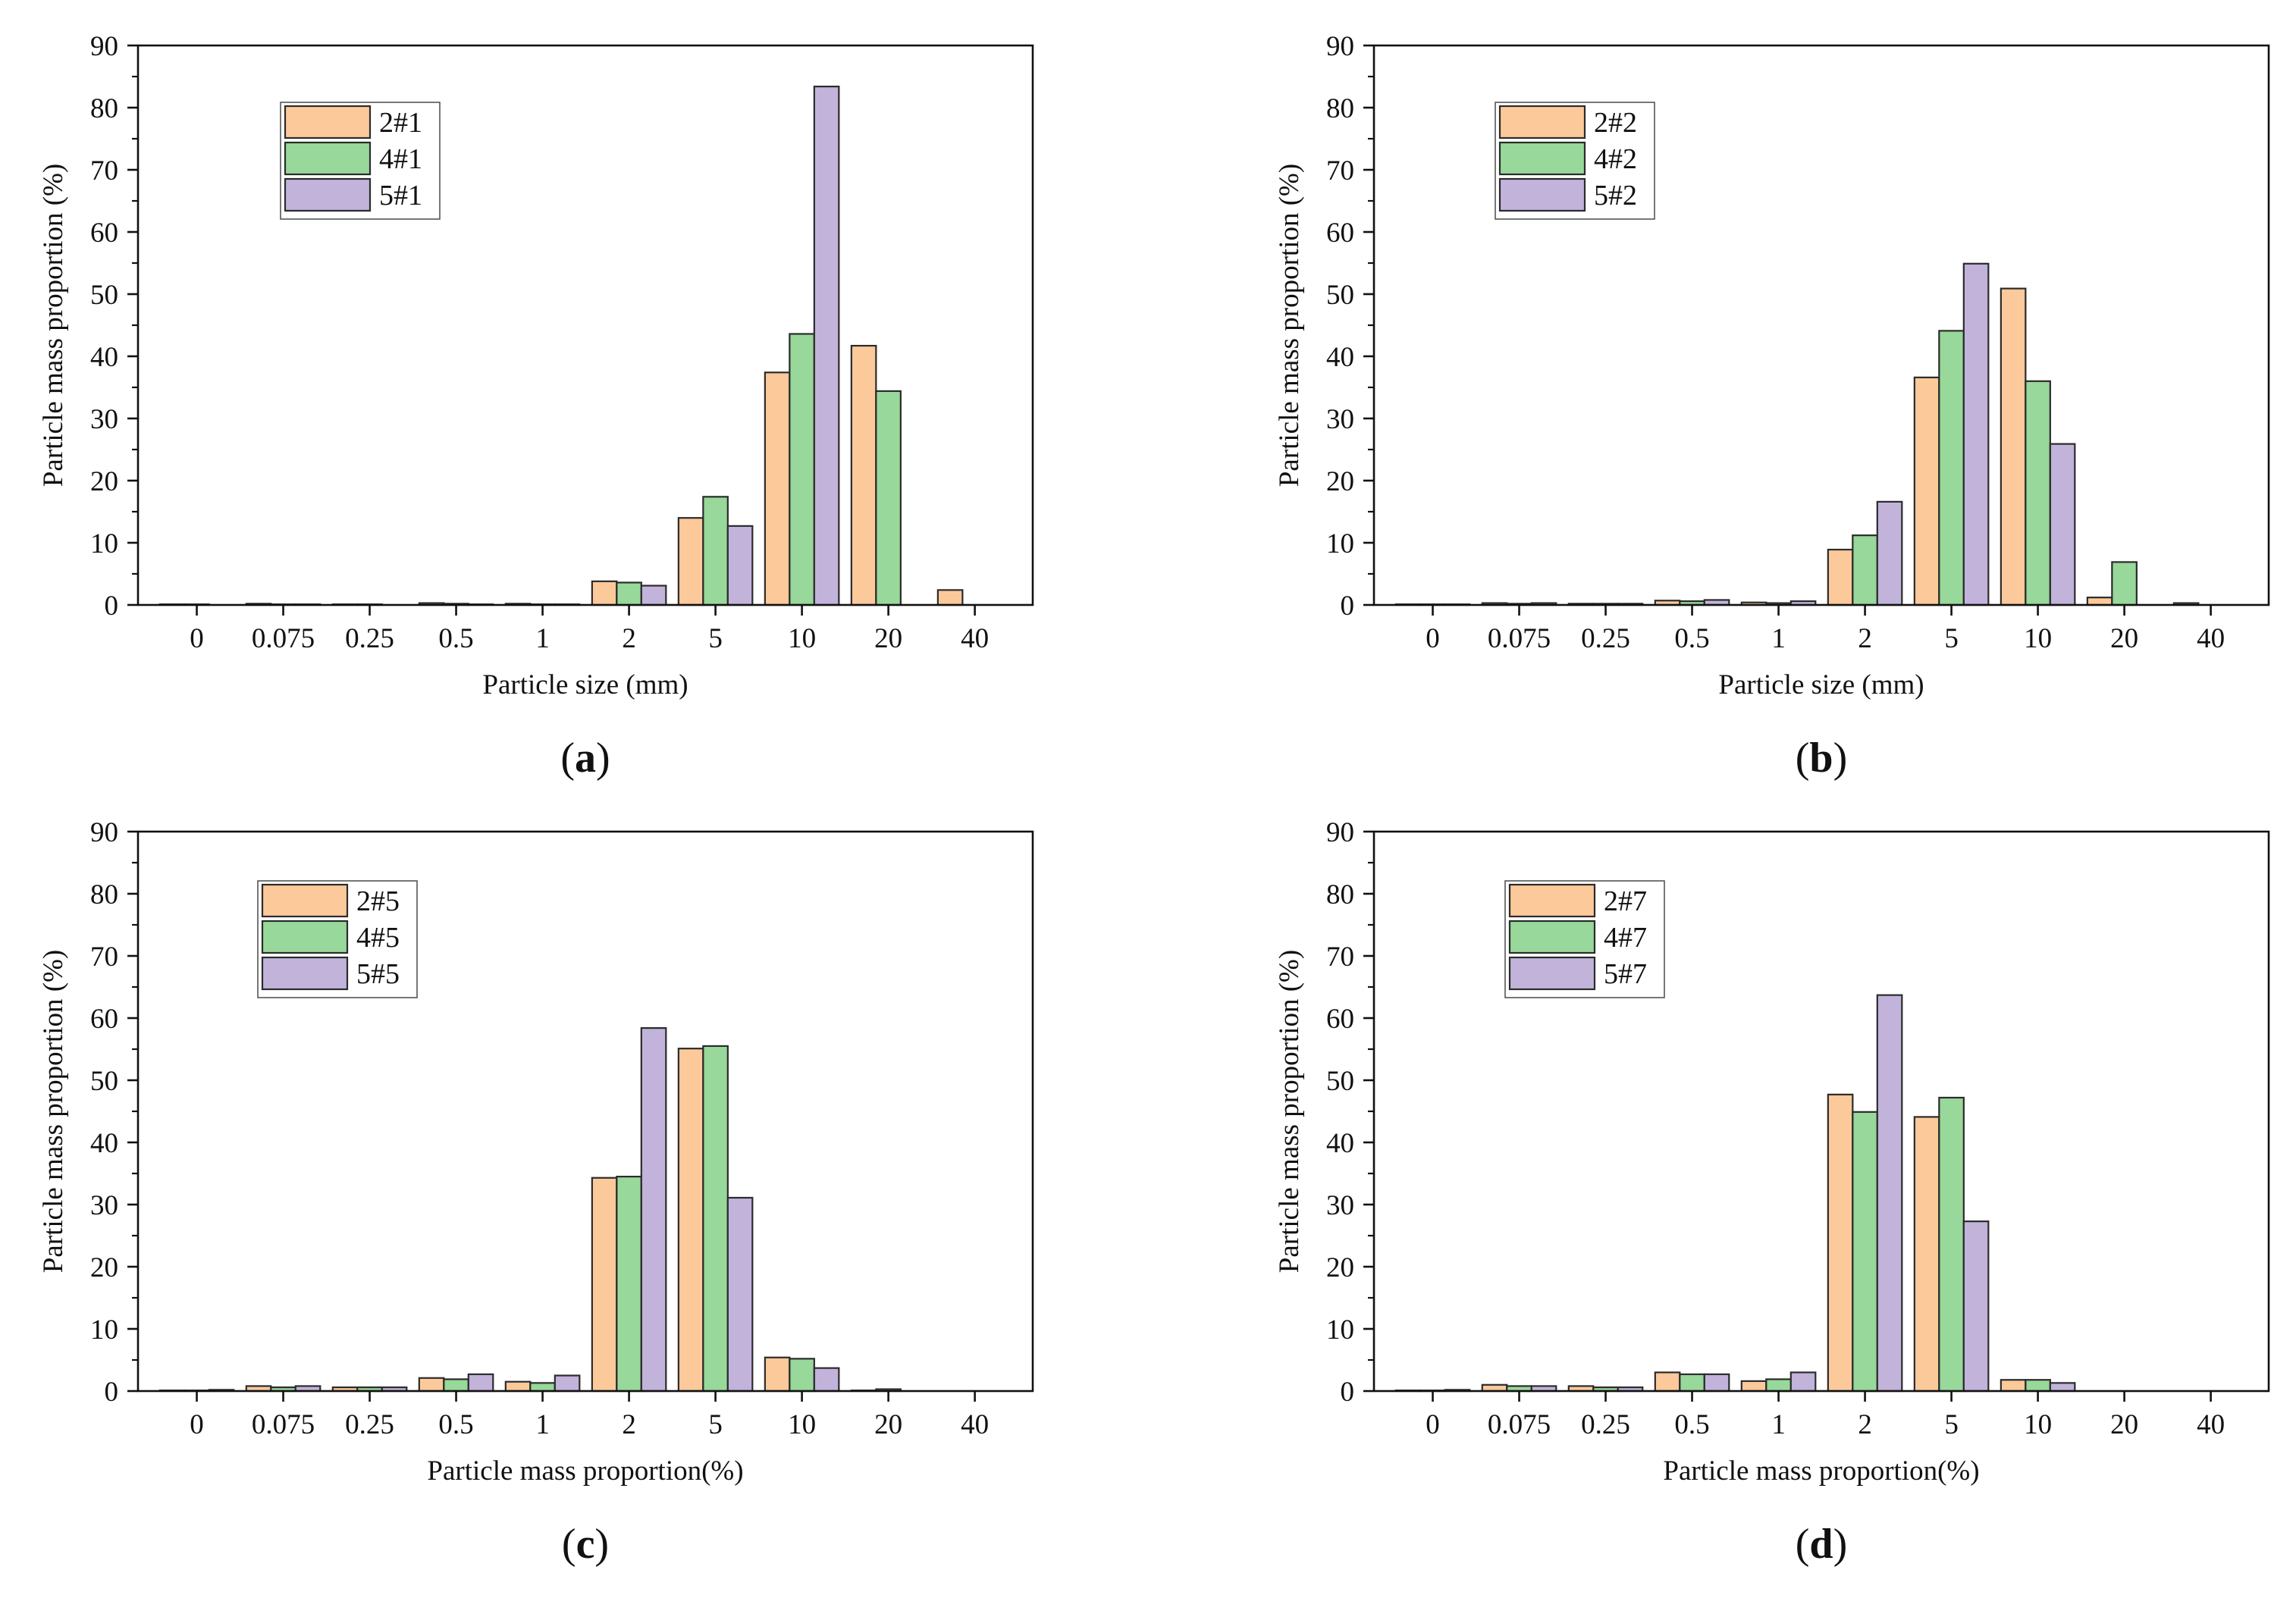 This screenshot has width=2296, height=1598. I want to click on bar-b-2#2-10, so click(2013, 446).